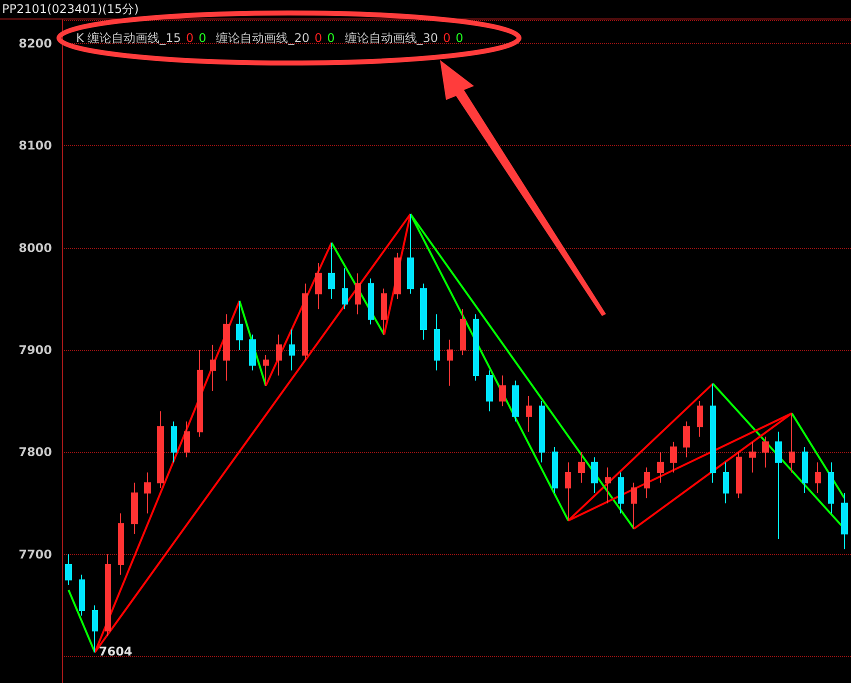  I want to click on annotation: K 缠论自动画线_15, so click(128, 38).